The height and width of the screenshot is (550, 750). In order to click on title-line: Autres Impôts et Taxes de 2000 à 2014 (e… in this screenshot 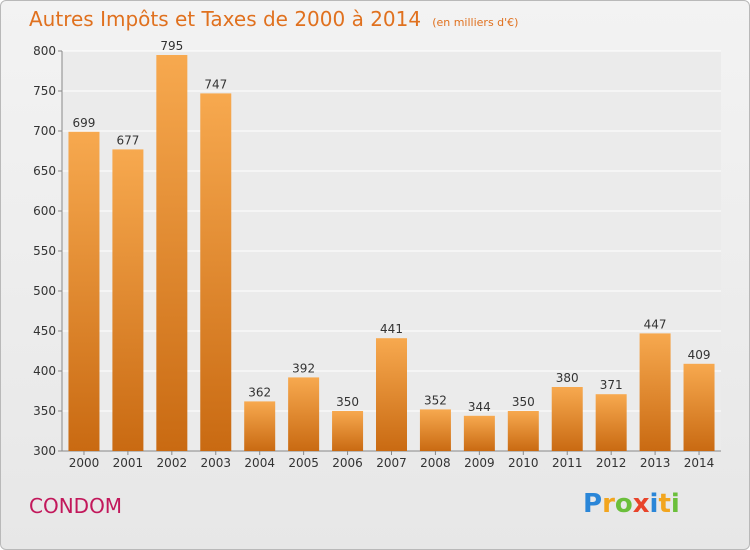, I will do `click(273, 19)`.